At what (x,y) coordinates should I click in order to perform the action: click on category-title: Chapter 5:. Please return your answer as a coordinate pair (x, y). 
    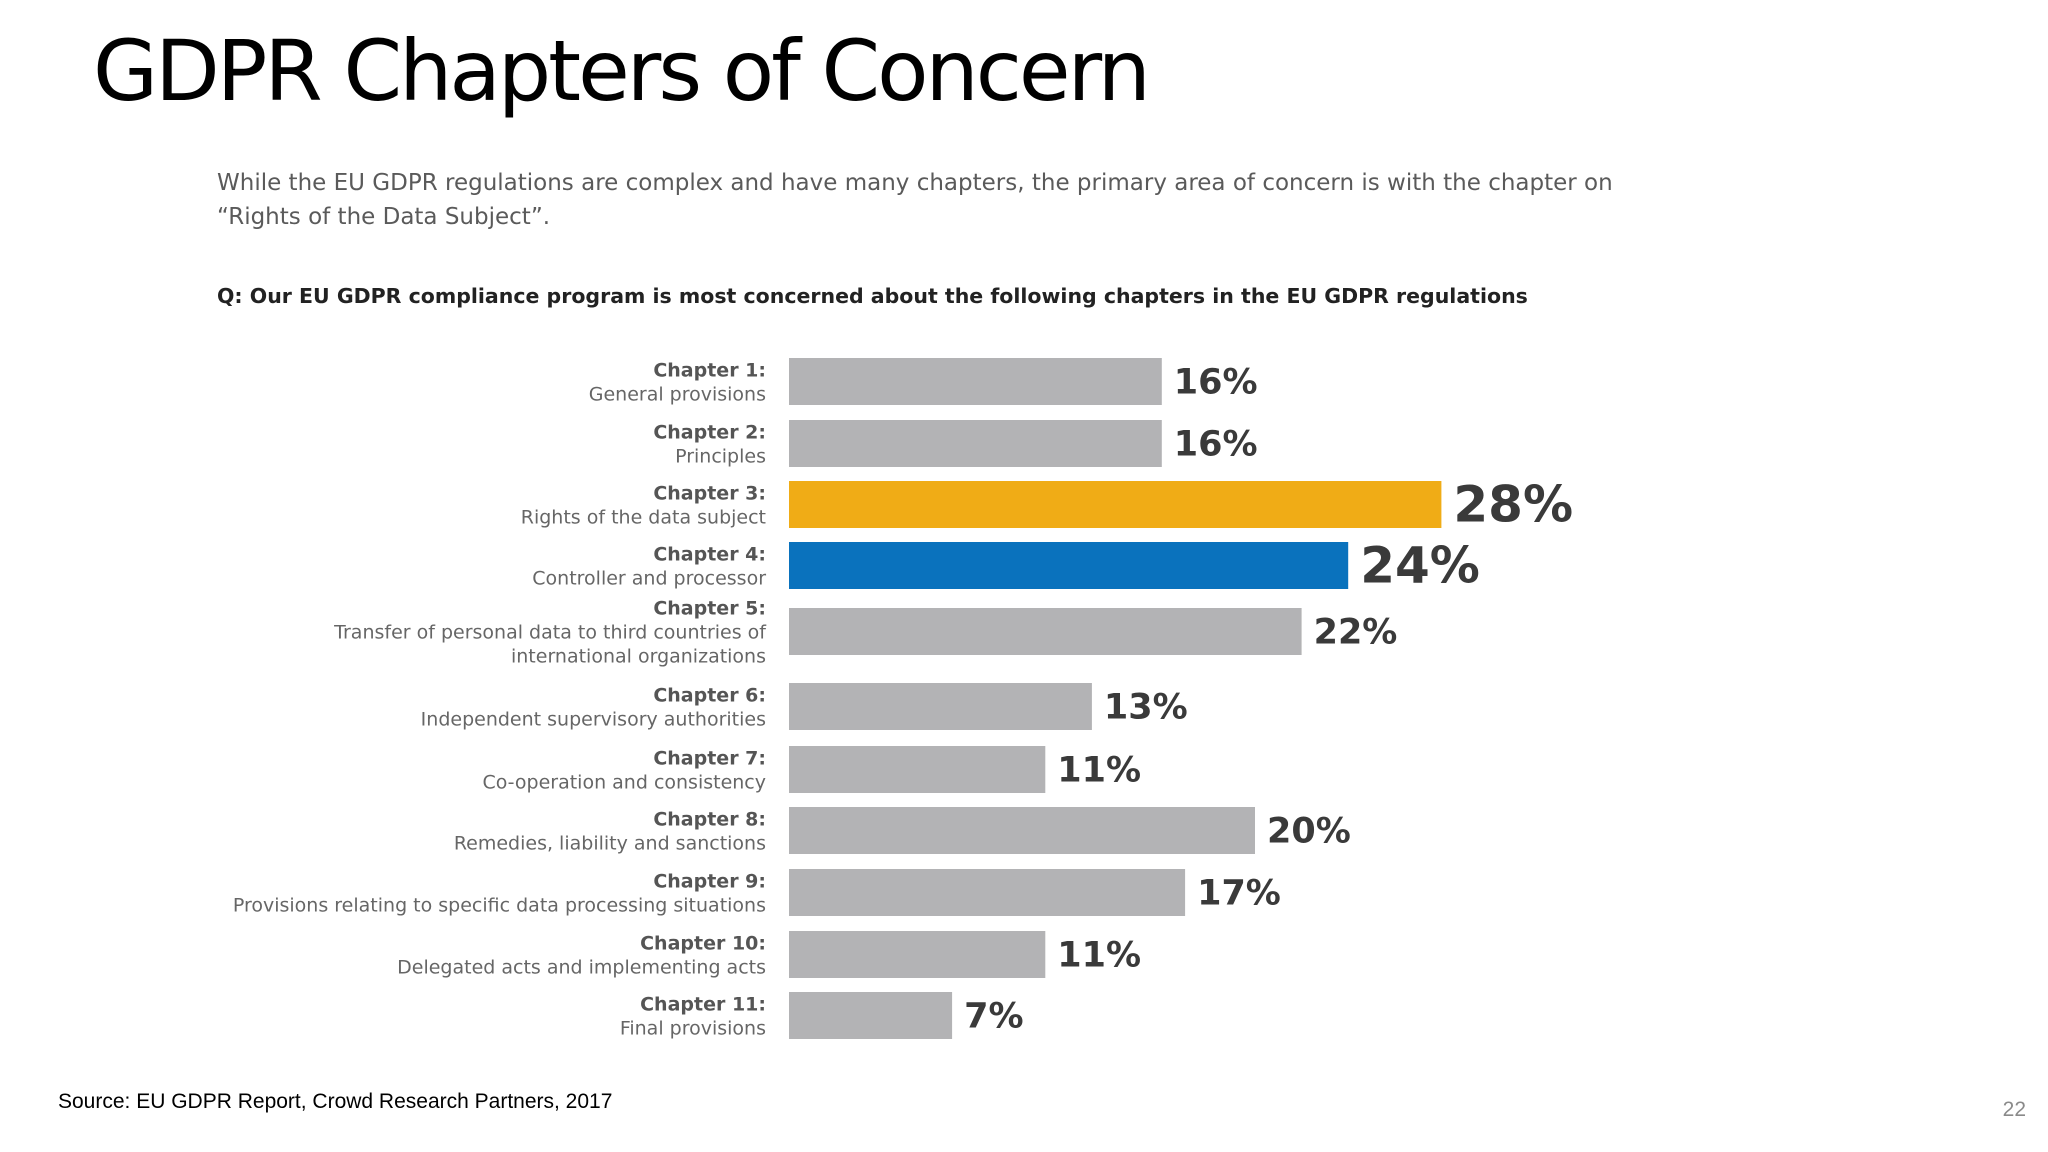
    Looking at the image, I should click on (709, 609).